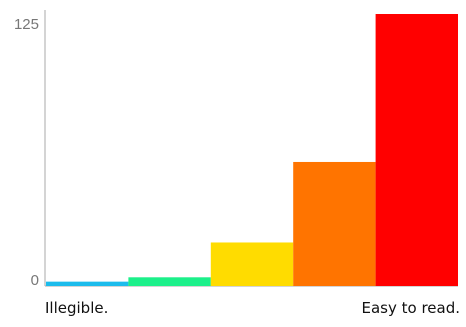  Describe the element at coordinates (77, 308) in the screenshot. I see `x-label-left-end: Illegible.` at that location.